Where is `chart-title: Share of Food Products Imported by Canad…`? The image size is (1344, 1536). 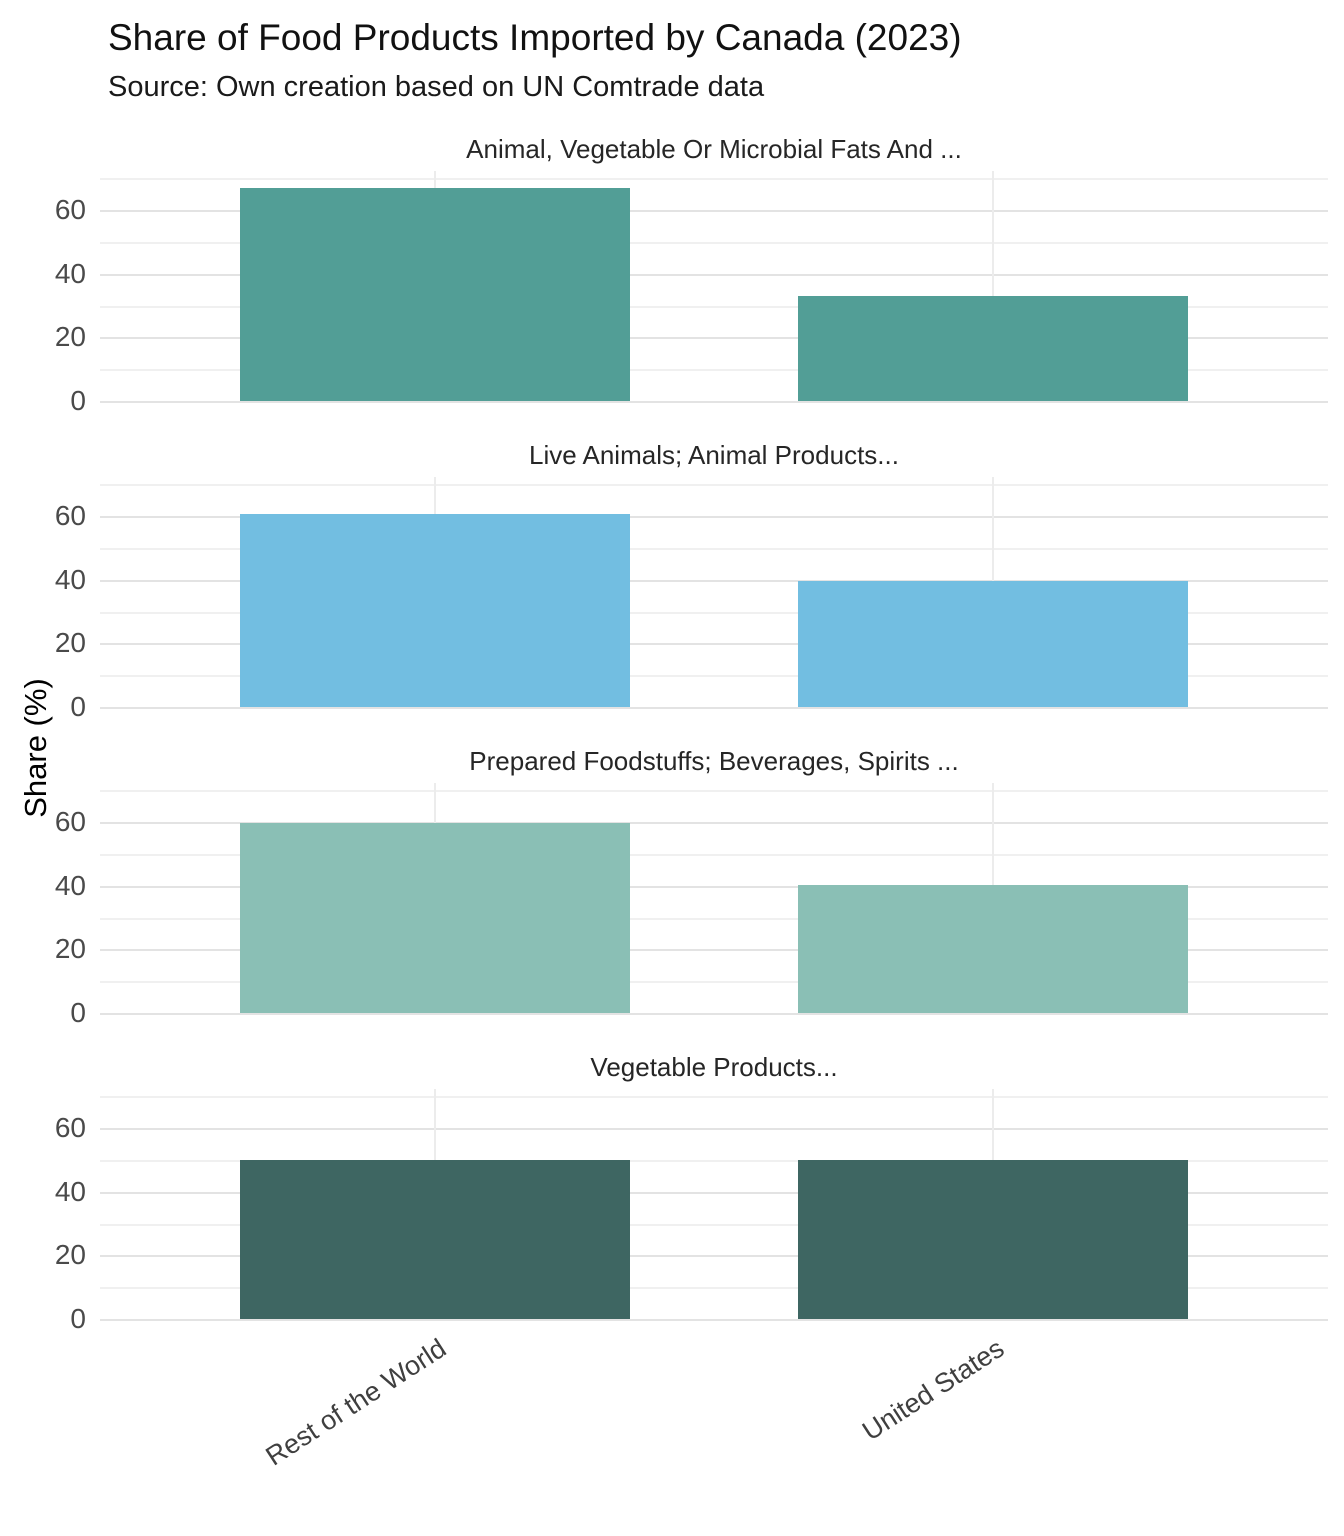 chart-title: Share of Food Products Imported by Canad… is located at coordinates (535, 37).